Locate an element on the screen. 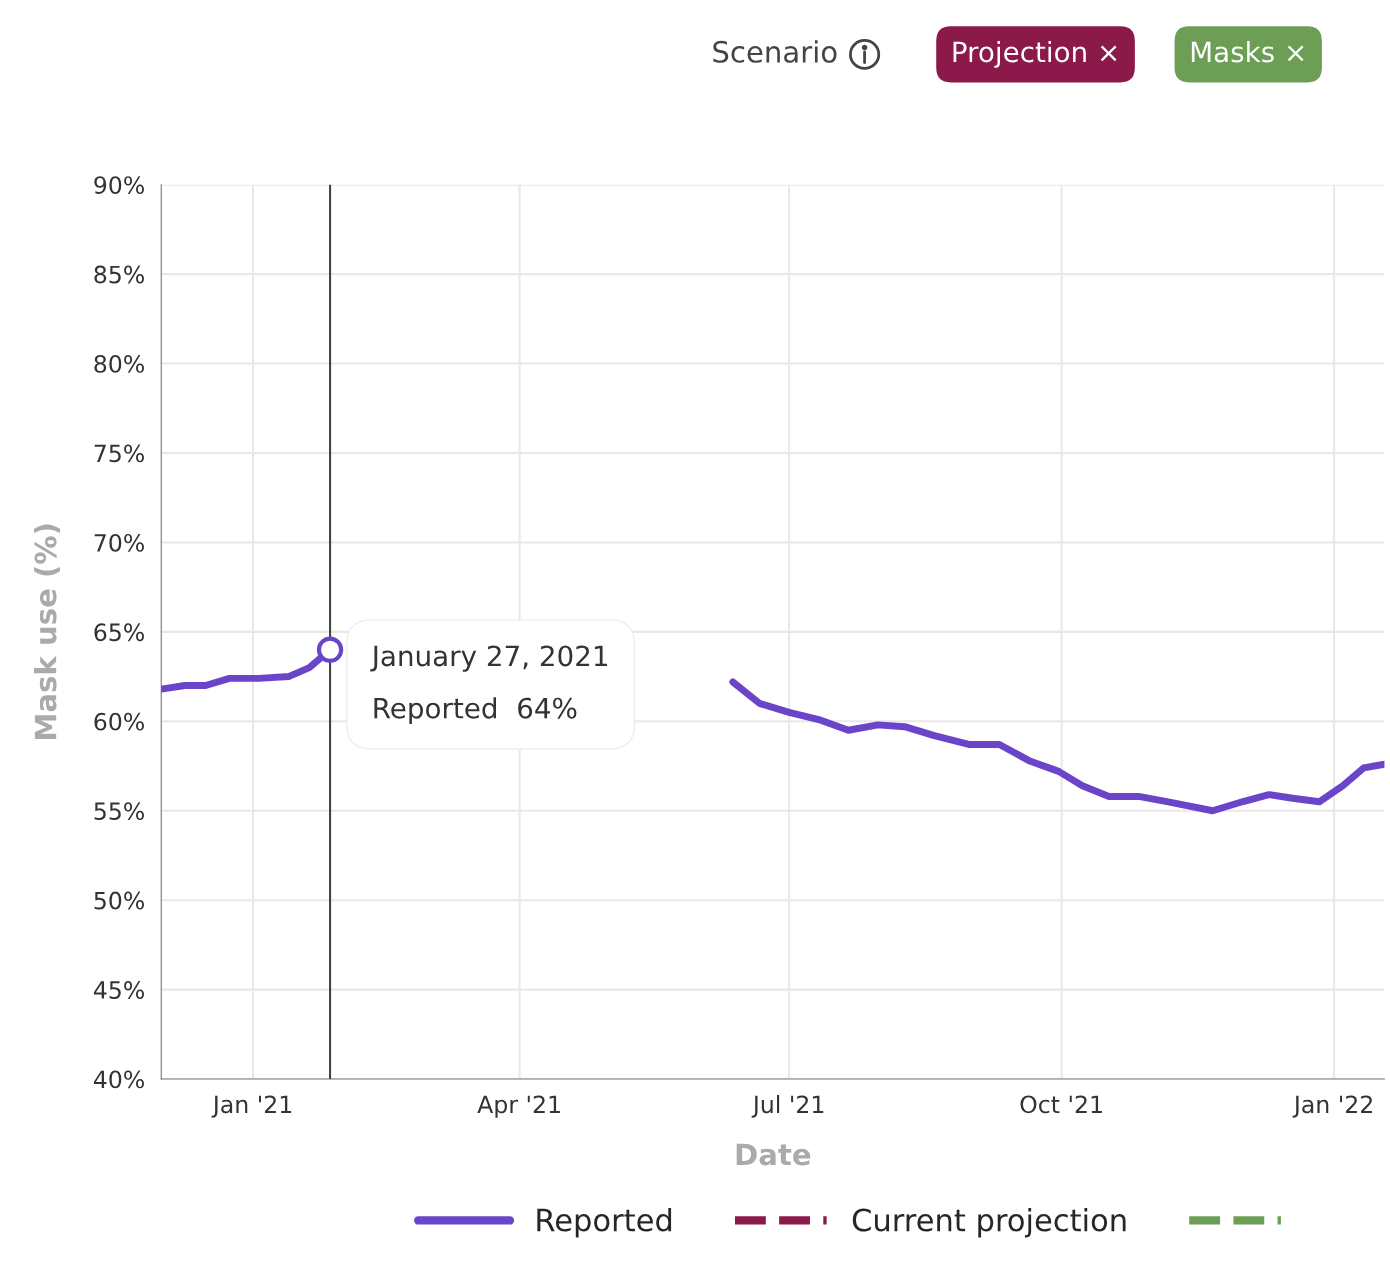 This screenshot has height=1265, width=1390. legend-label: Reported is located at coordinates (604, 1222).